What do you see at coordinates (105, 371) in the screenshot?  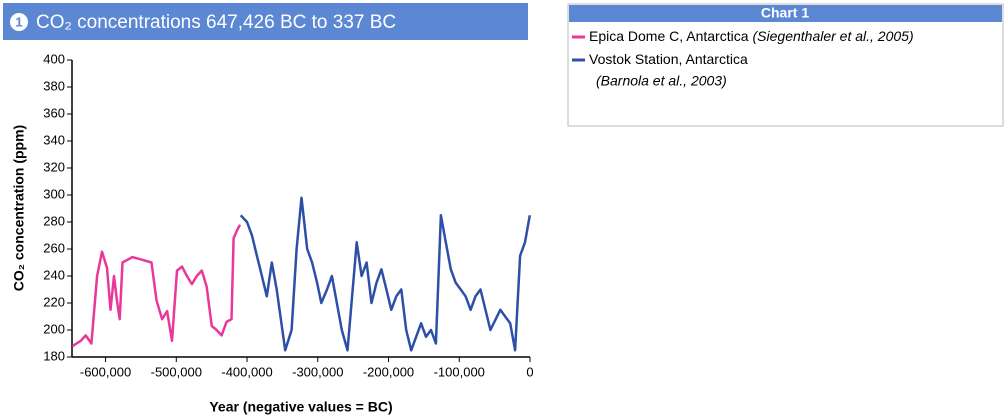 I see `x-tick-label: -600,000` at bounding box center [105, 371].